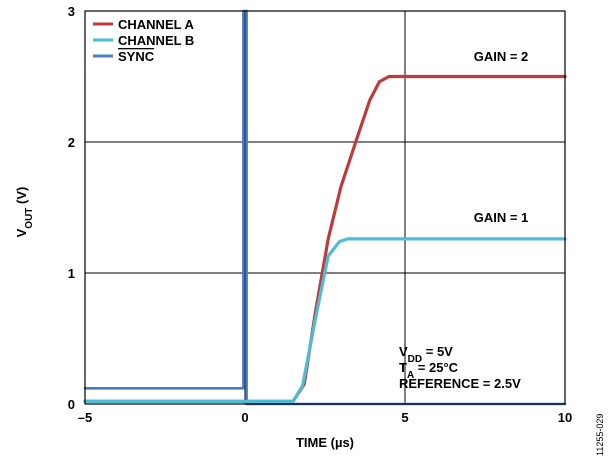 This screenshot has width=614, height=460. I want to click on annotations: GAIN = 2 GAIN = 1, so click(501, 137).